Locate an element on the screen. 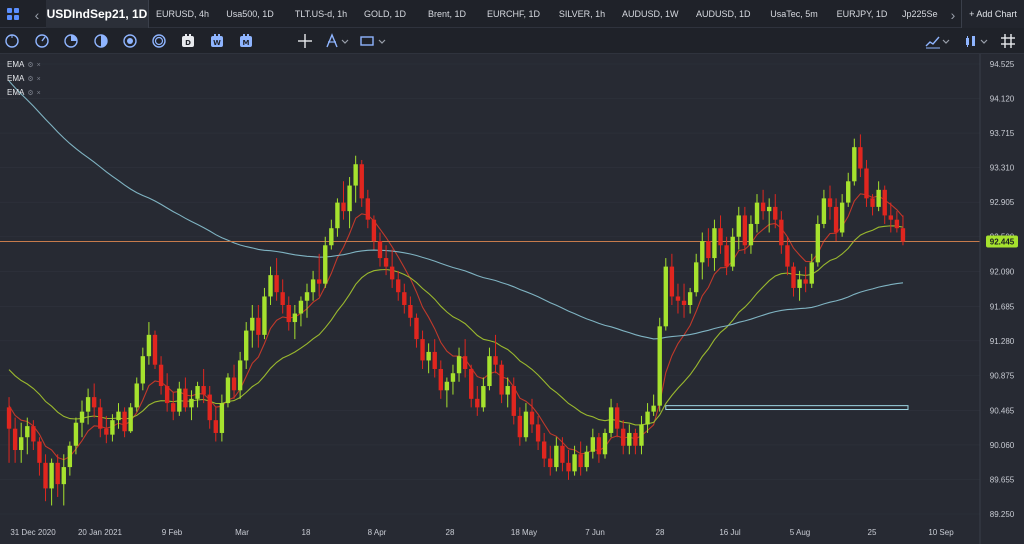 The image size is (1024, 544). tab-usa500-1d: Usa500, 1D is located at coordinates (250, 14).